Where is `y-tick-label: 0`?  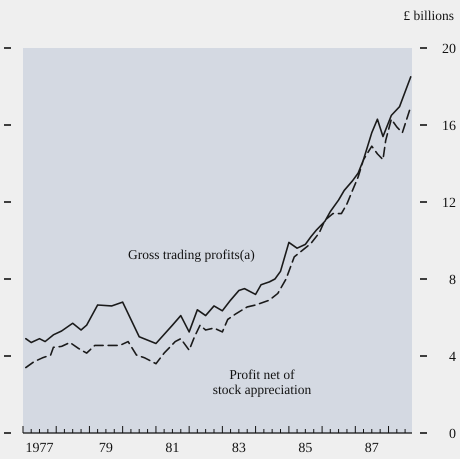
y-tick-label: 0 is located at coordinates (452, 434).